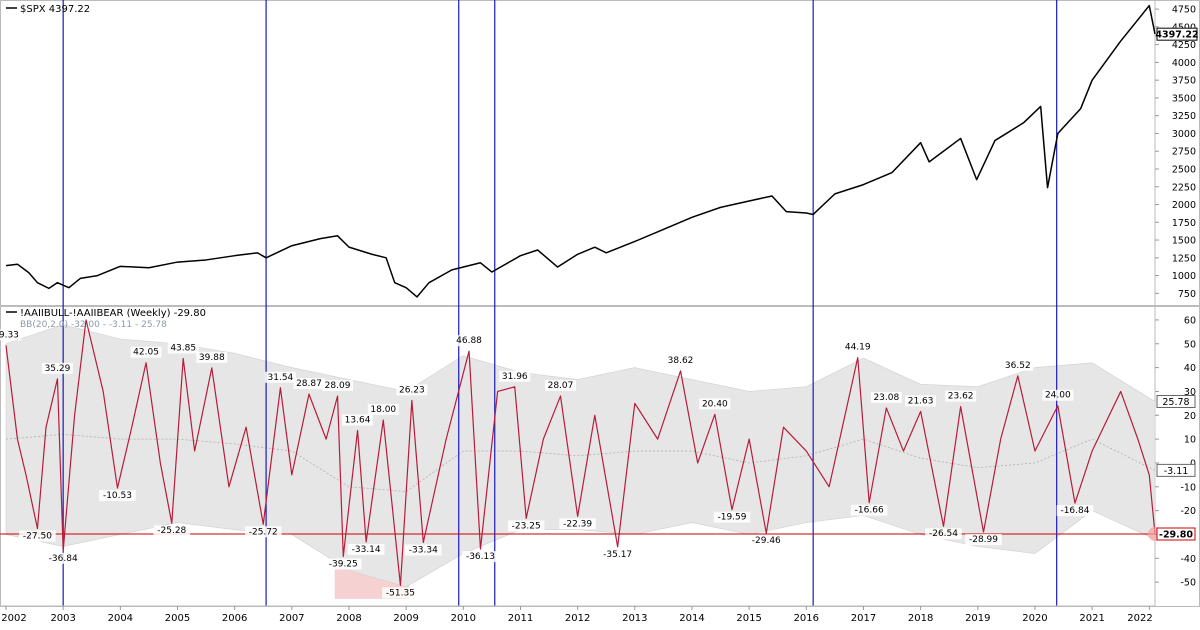 This screenshot has height=630, width=1200. What do you see at coordinates (1184, 205) in the screenshot?
I see `spx-ytick-label-5: 2000` at bounding box center [1184, 205].